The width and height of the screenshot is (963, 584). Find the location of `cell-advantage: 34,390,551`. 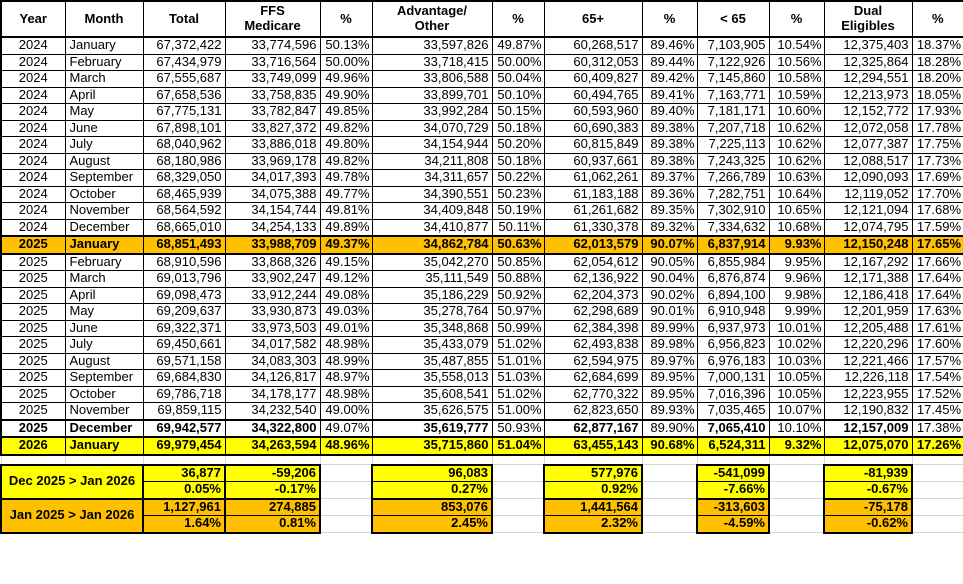

cell-advantage: 34,390,551 is located at coordinates (432, 194).